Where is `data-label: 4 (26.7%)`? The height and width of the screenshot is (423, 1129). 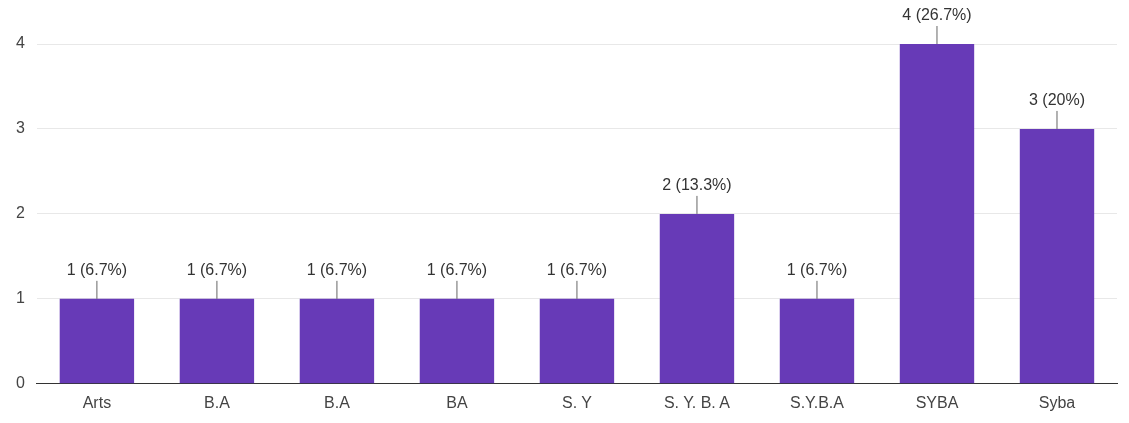
data-label: 4 (26.7%) is located at coordinates (937, 15).